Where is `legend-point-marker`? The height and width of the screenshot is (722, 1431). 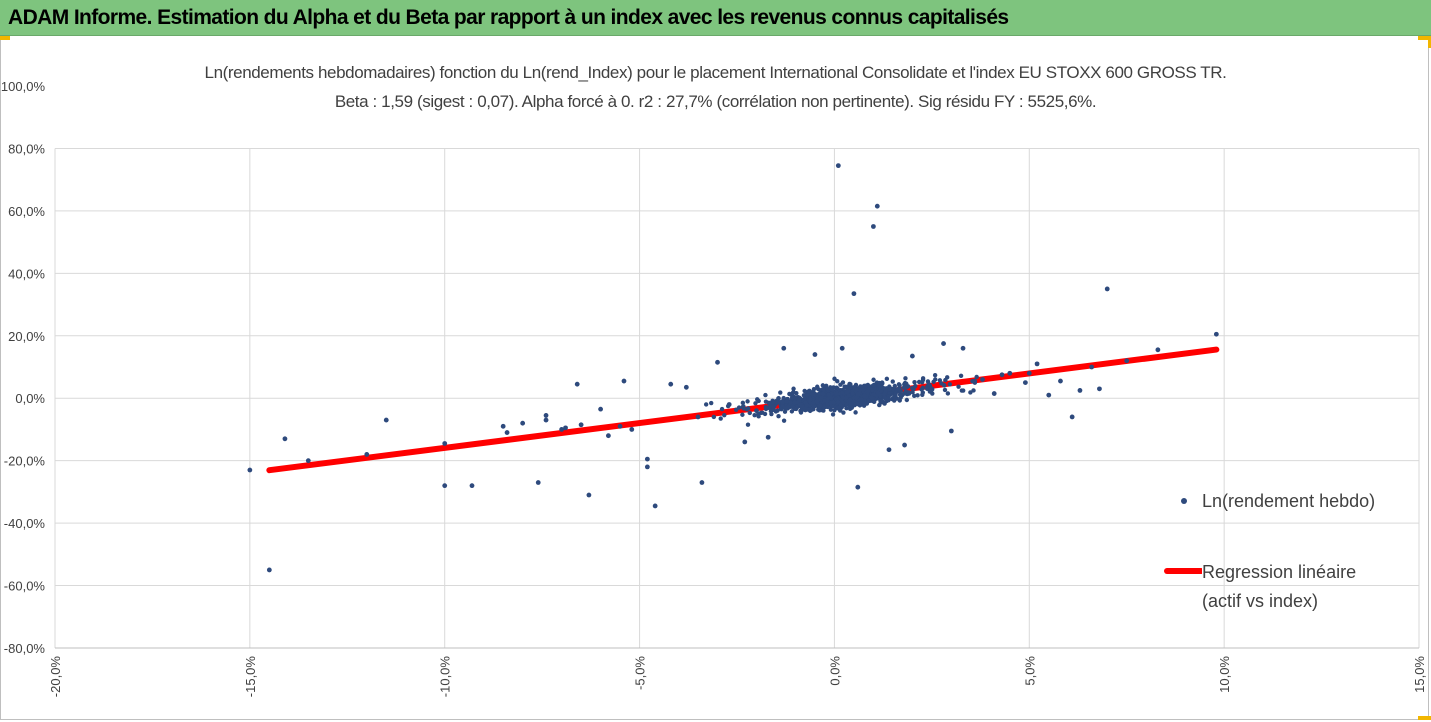
legend-point-marker is located at coordinates (1184, 501).